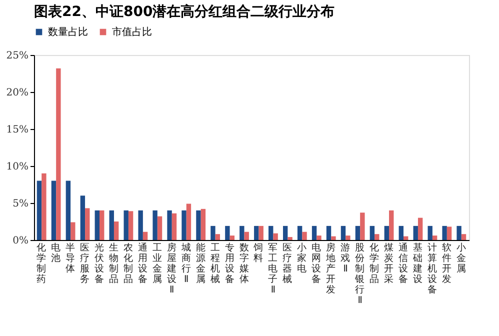  What do you see at coordinates (68, 32) in the screenshot?
I see `legend-label: 数量占比` at bounding box center [68, 32].